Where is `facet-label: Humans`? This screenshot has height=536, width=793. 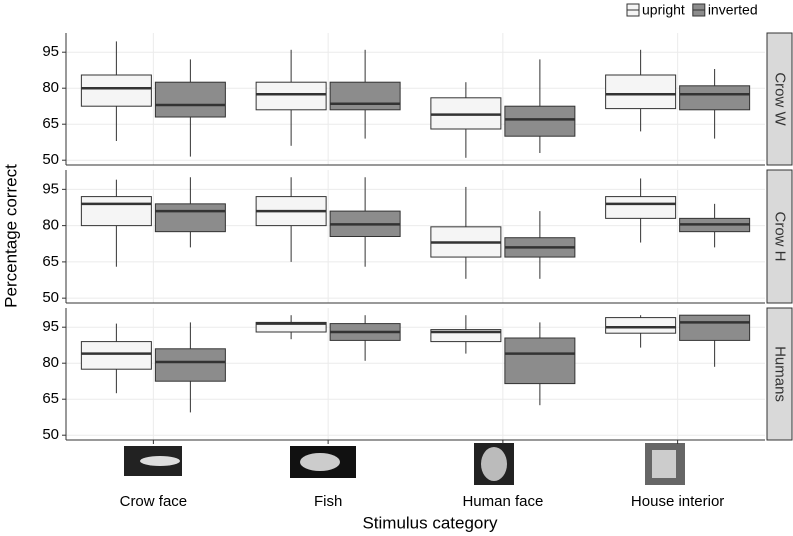
facet-label: Humans is located at coordinates (780, 374).